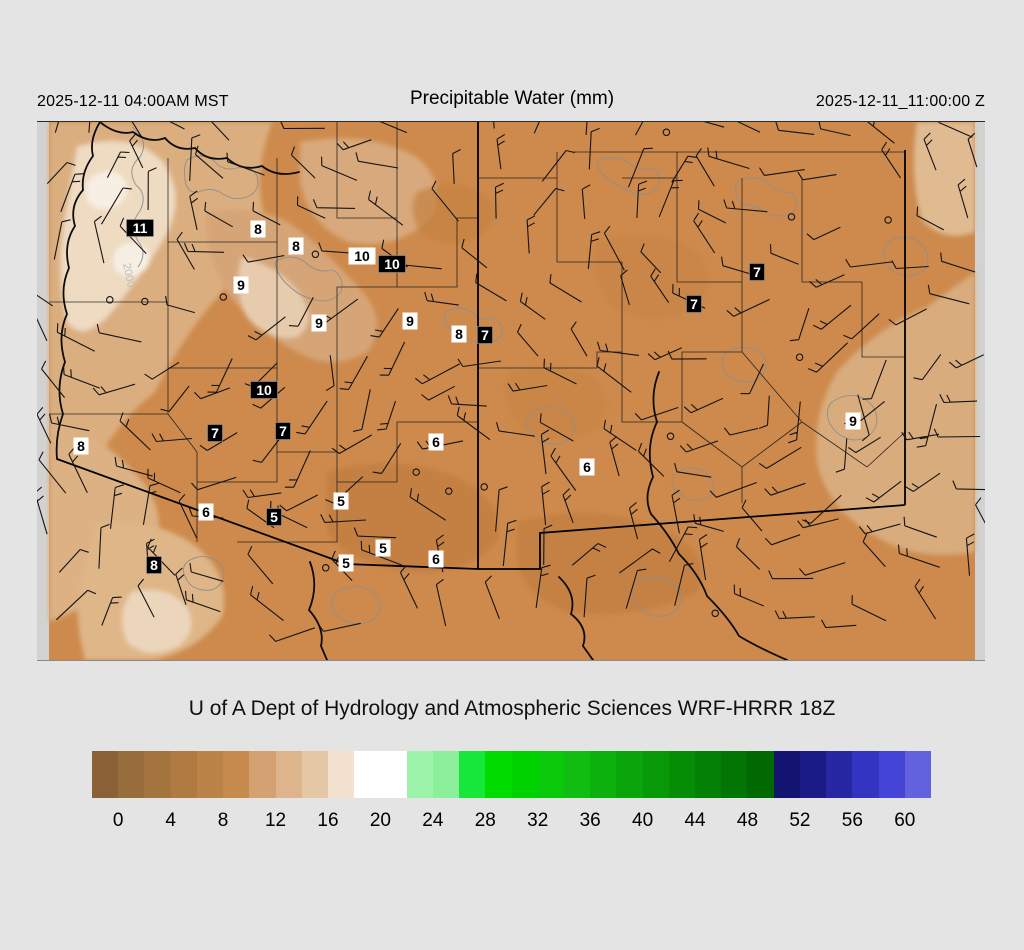  Describe the element at coordinates (695, 820) in the screenshot. I see `colorbar-tick: 44` at that location.